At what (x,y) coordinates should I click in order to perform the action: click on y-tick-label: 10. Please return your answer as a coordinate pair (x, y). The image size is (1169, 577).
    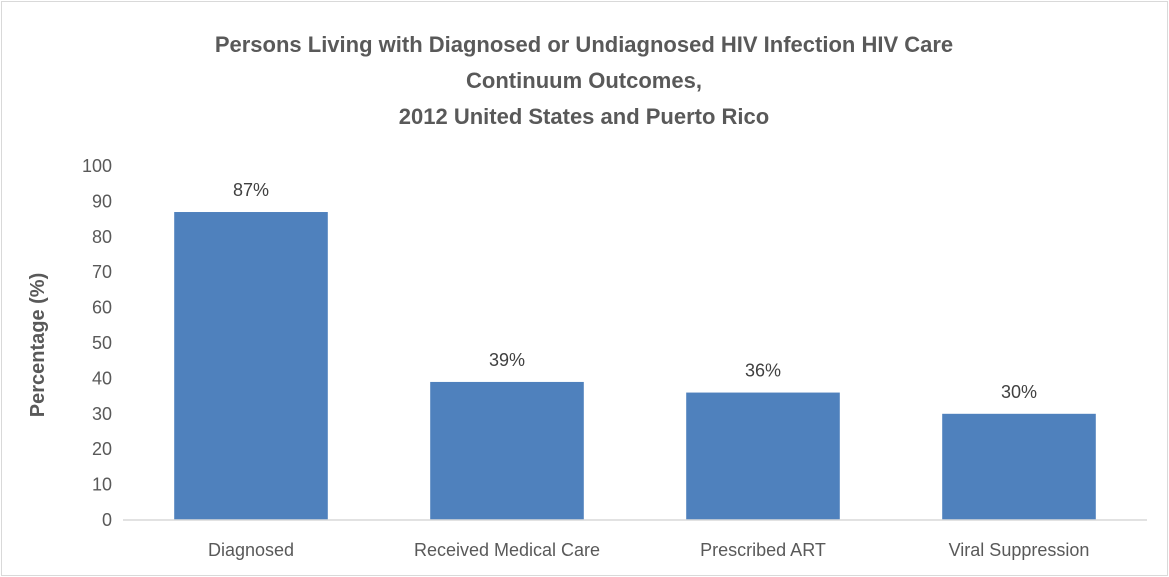
    Looking at the image, I should click on (102, 485).